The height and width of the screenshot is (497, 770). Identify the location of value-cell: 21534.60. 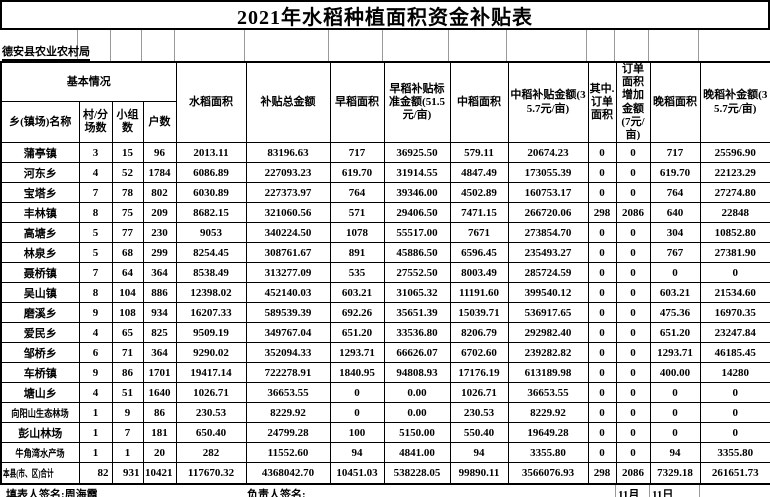
(734, 293).